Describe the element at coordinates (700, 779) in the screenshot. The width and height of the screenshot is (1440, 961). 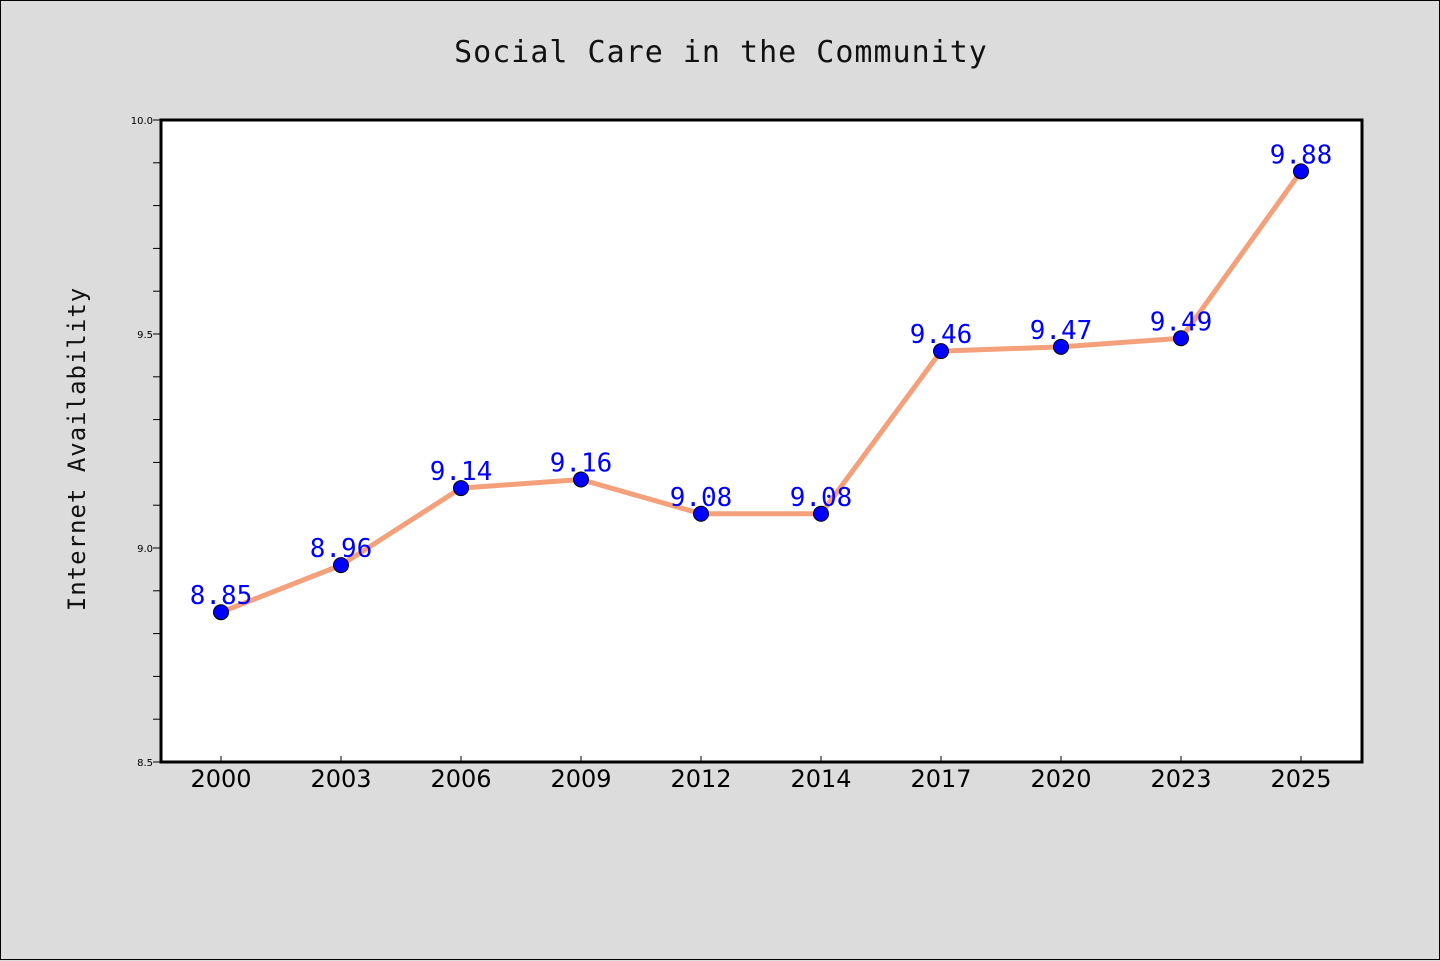
I see `x-tick-label: 2012` at that location.